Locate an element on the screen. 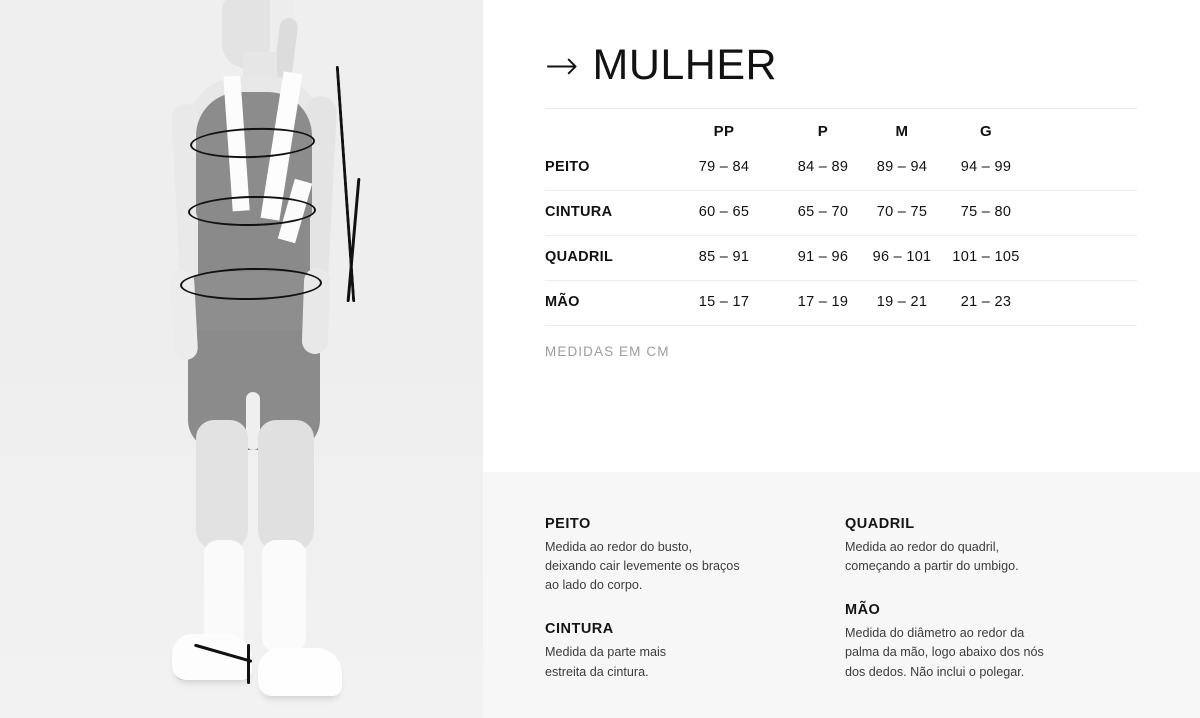  page-title: → MULHER is located at coordinates (661, 65).